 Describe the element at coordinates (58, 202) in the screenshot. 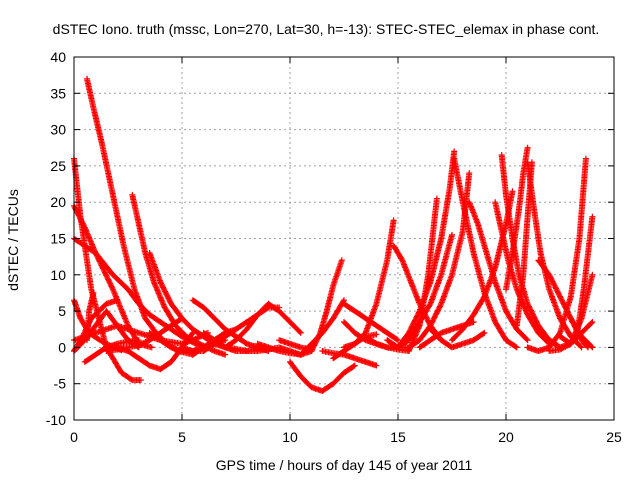

I see `y-tick-label: 20` at that location.